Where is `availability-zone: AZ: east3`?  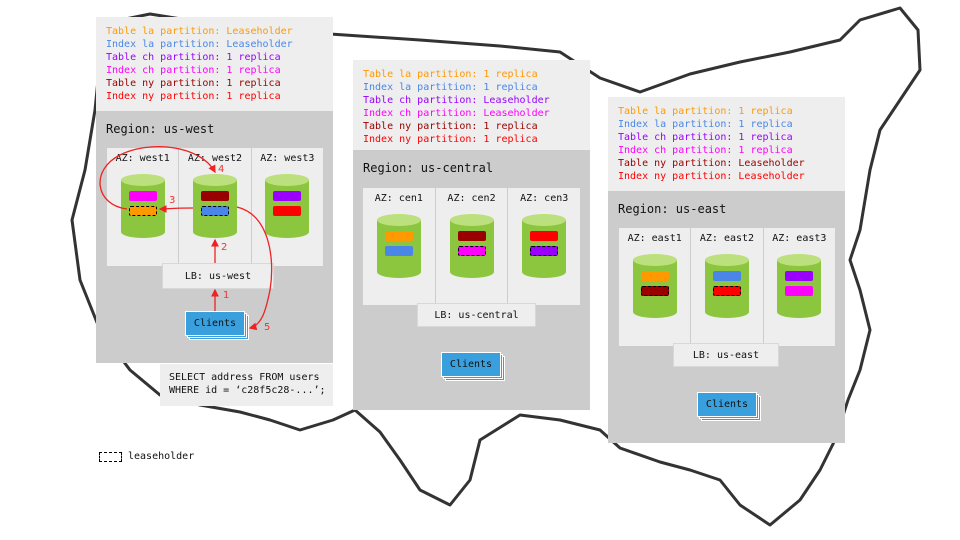 availability-zone: AZ: east3 is located at coordinates (799, 287).